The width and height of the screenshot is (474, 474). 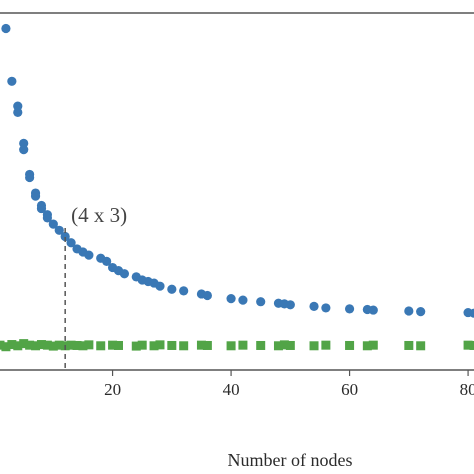 I want to click on x-axis-ticks: 20 40 60 80, so click(x=289, y=384).